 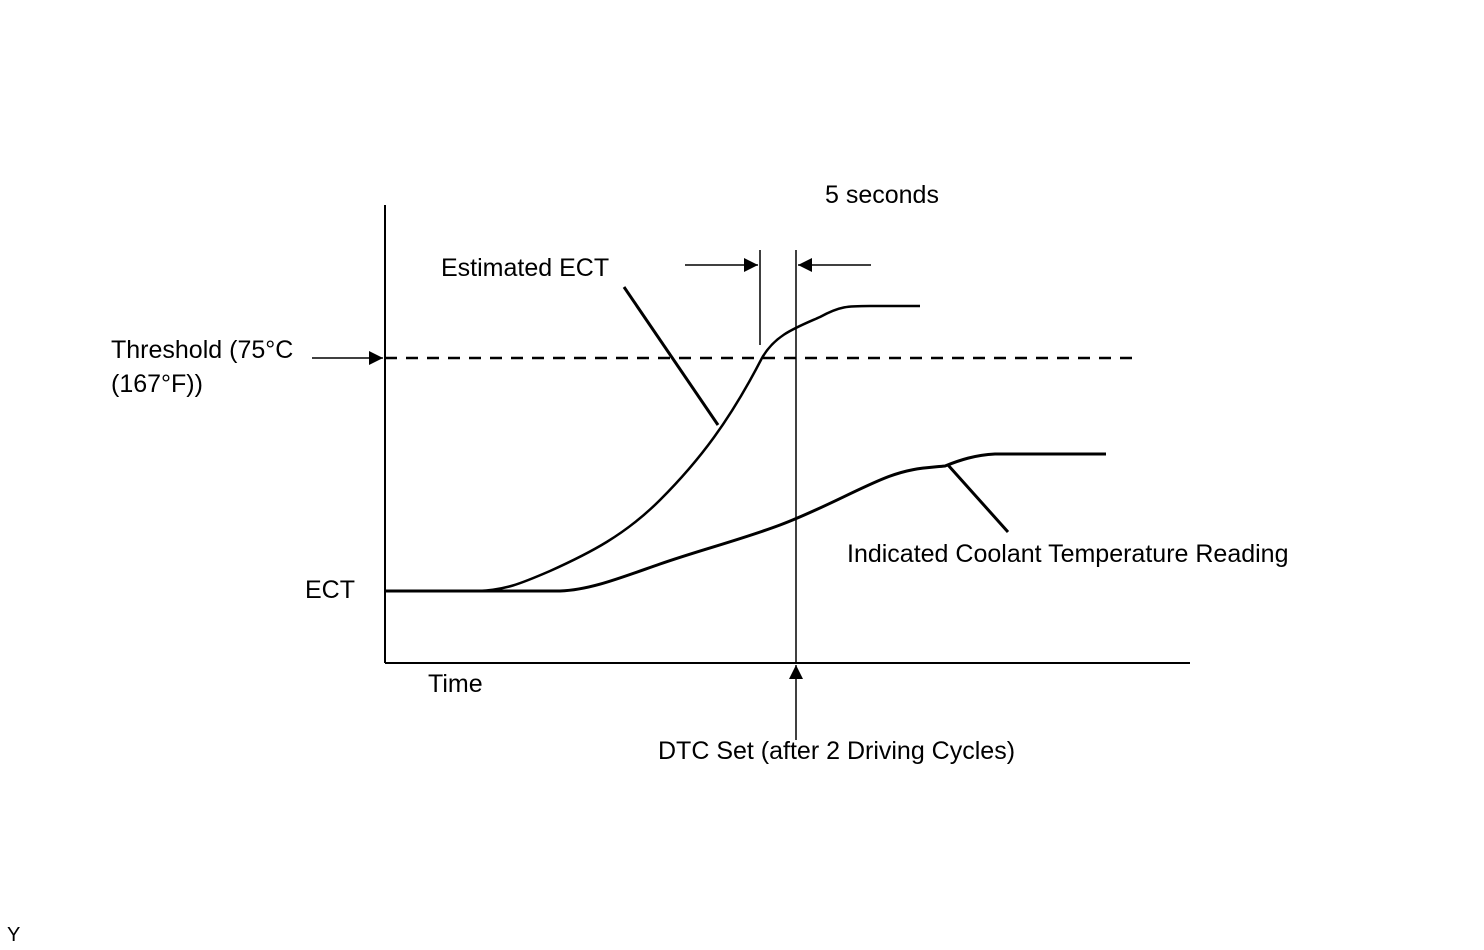 I want to click on indicated-coolant-curve, so click(x=745, y=522).